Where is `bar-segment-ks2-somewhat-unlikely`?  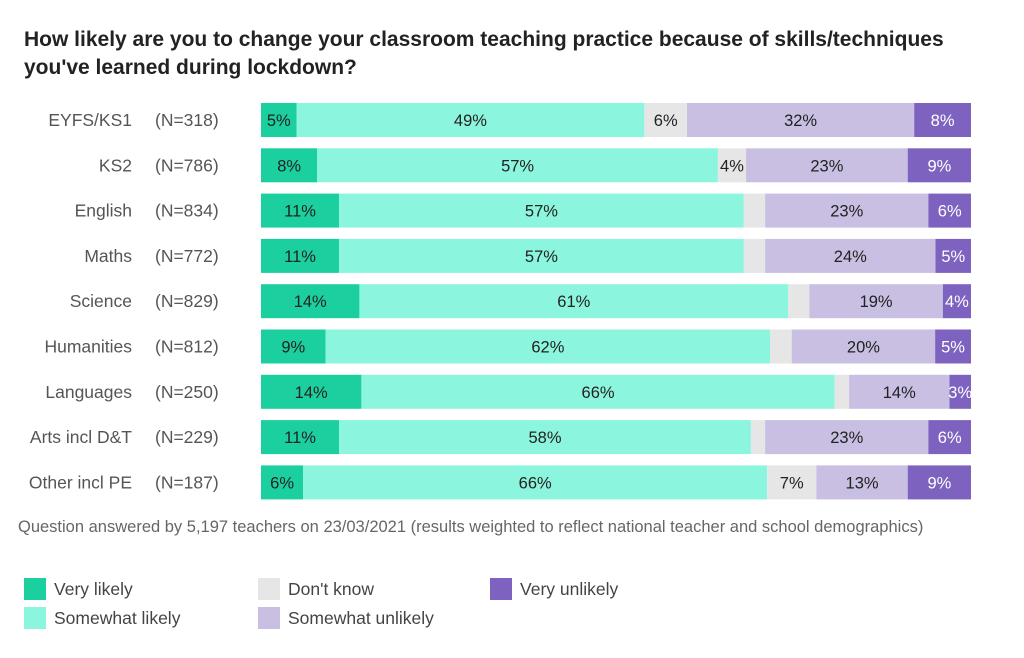 bar-segment-ks2-somewhat-unlikely is located at coordinates (827, 165).